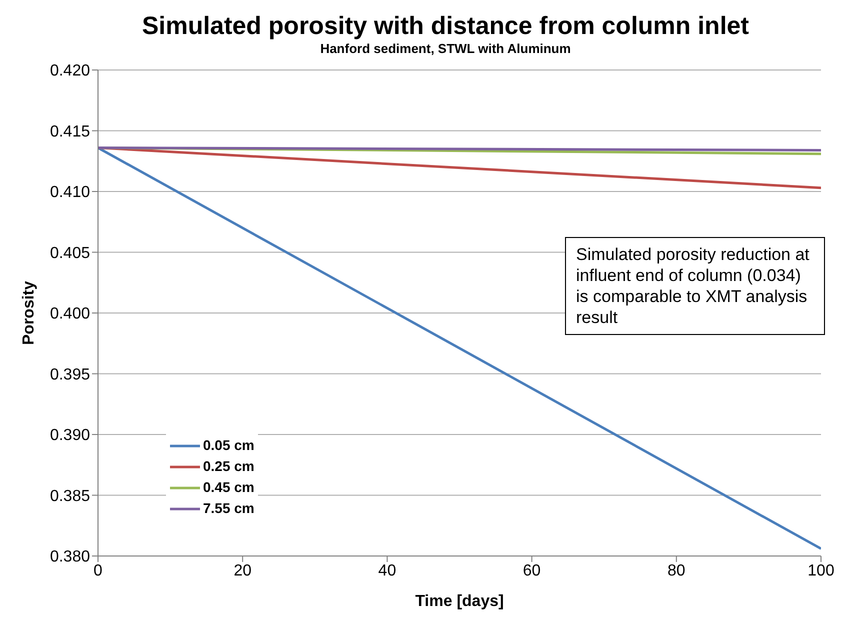 Image resolution: width=851 pixels, height=632 pixels. I want to click on y-tick-label: 0.410, so click(70, 193).